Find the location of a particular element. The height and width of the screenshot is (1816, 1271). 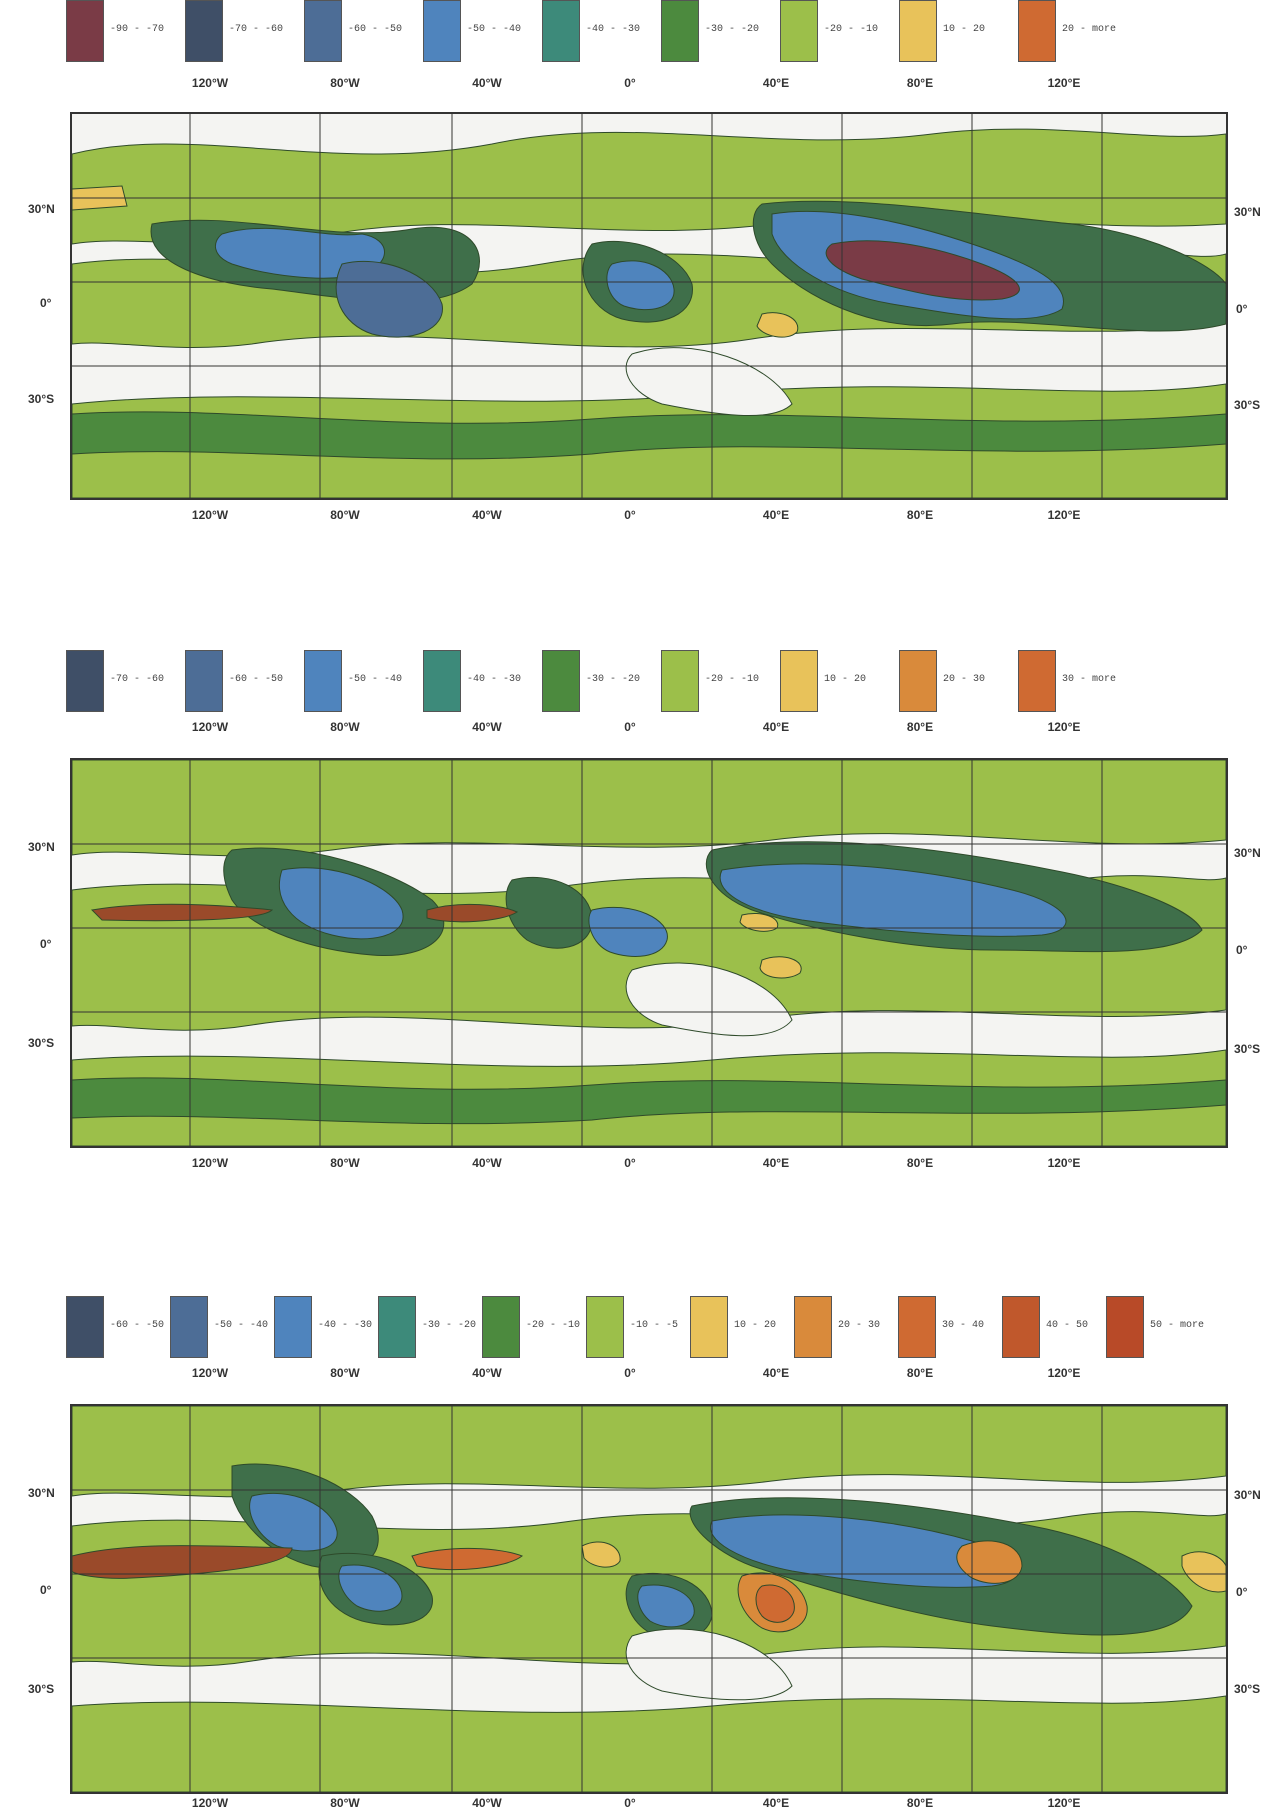

legend-label: -10 - -5 is located at coordinates (654, 1325).